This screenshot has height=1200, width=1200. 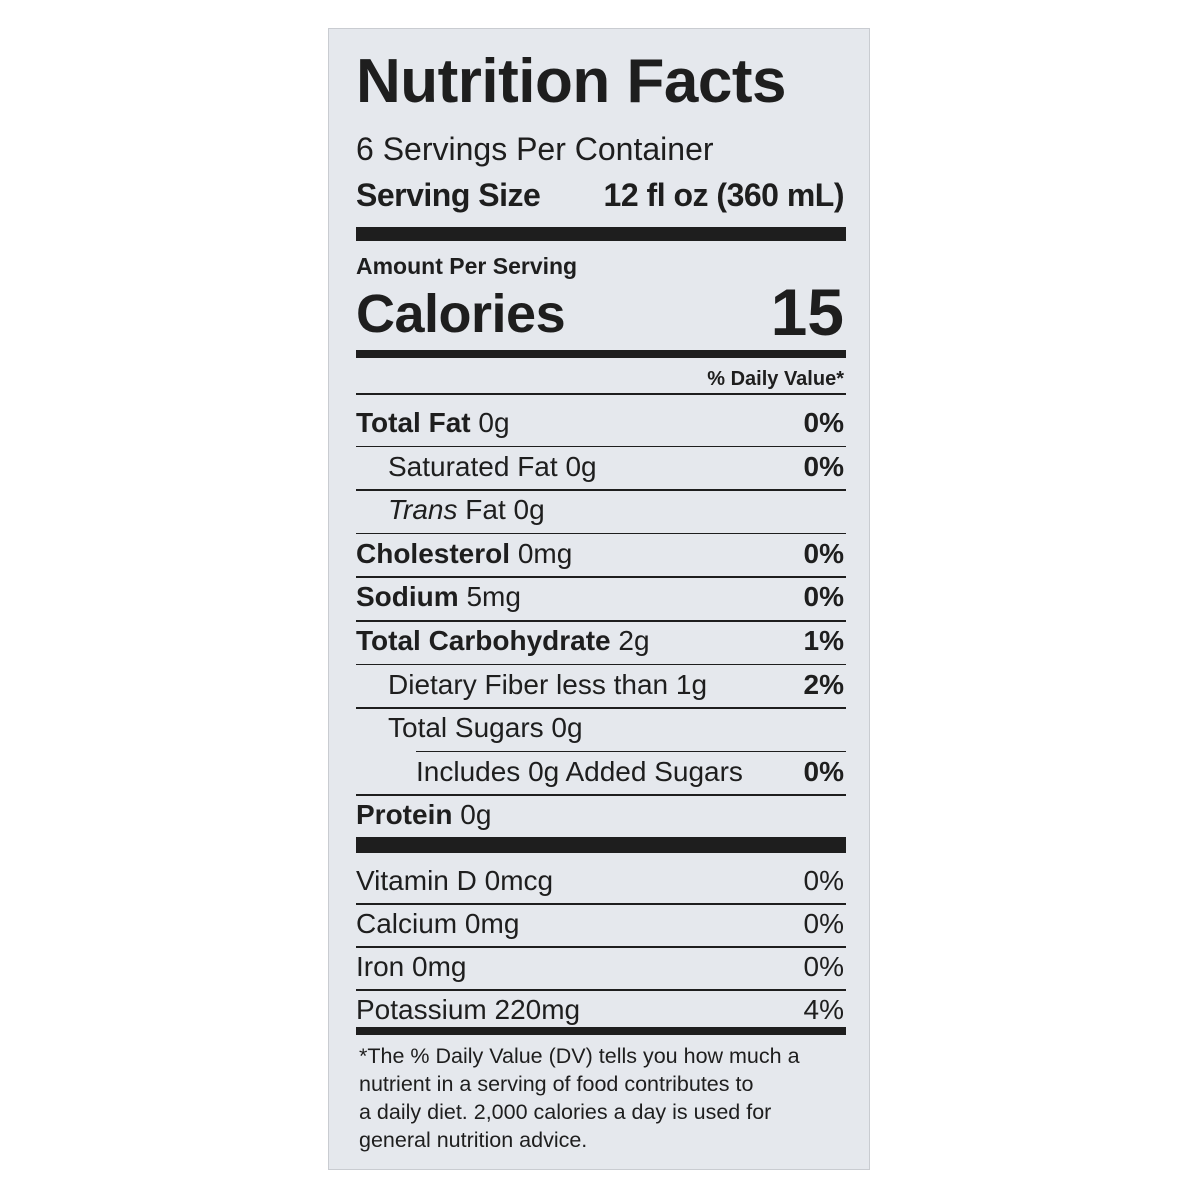 I want to click on name-italic: Trans, so click(x=423, y=510).